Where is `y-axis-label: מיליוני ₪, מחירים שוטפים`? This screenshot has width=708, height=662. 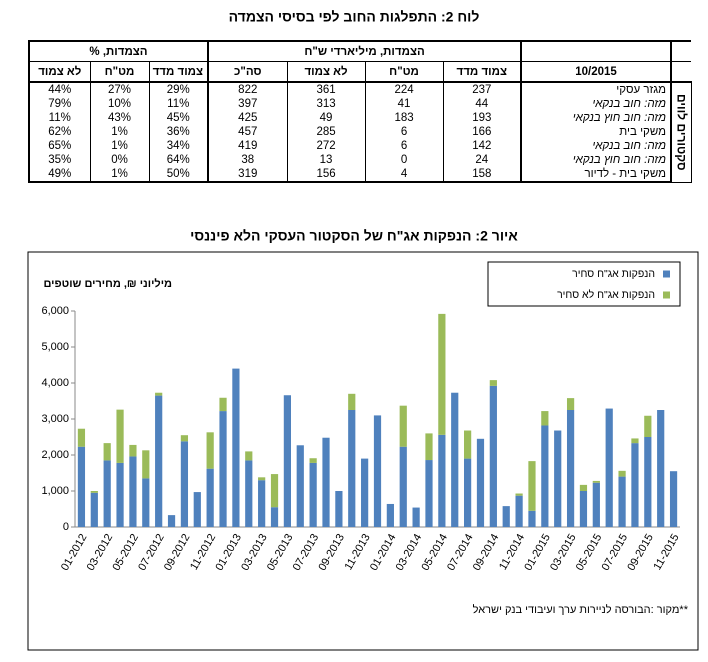
y-axis-label: מיליוני ₪, מחירים שוטפים is located at coordinates (107, 283).